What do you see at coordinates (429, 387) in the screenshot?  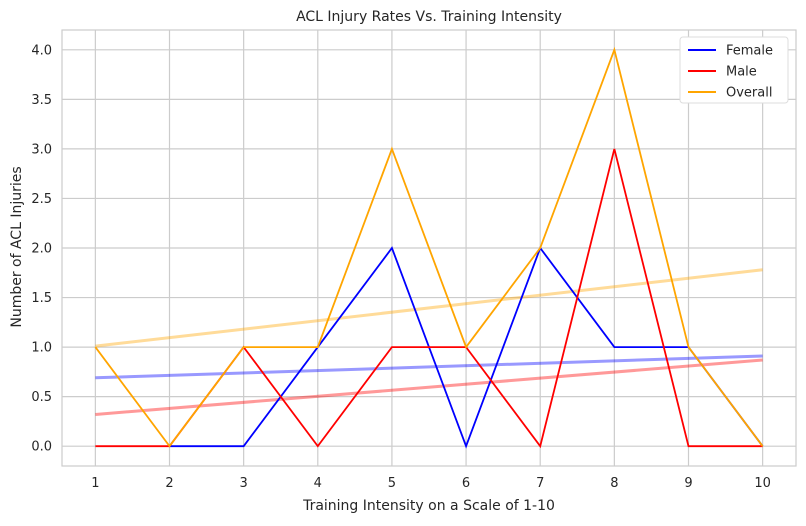 I see `male-trend-line` at bounding box center [429, 387].